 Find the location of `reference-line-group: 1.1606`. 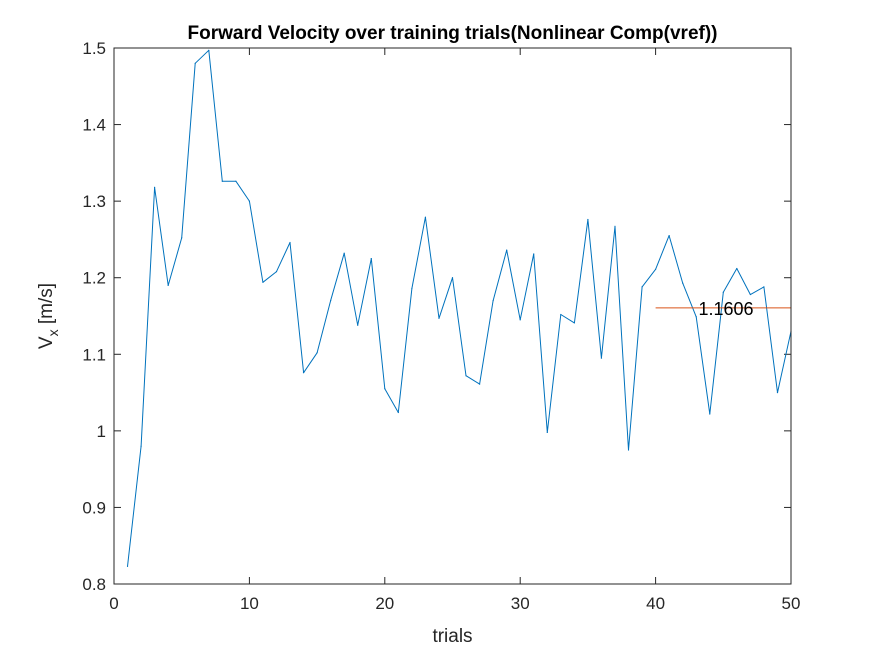

reference-line-group: 1.1606 is located at coordinates (723, 309).